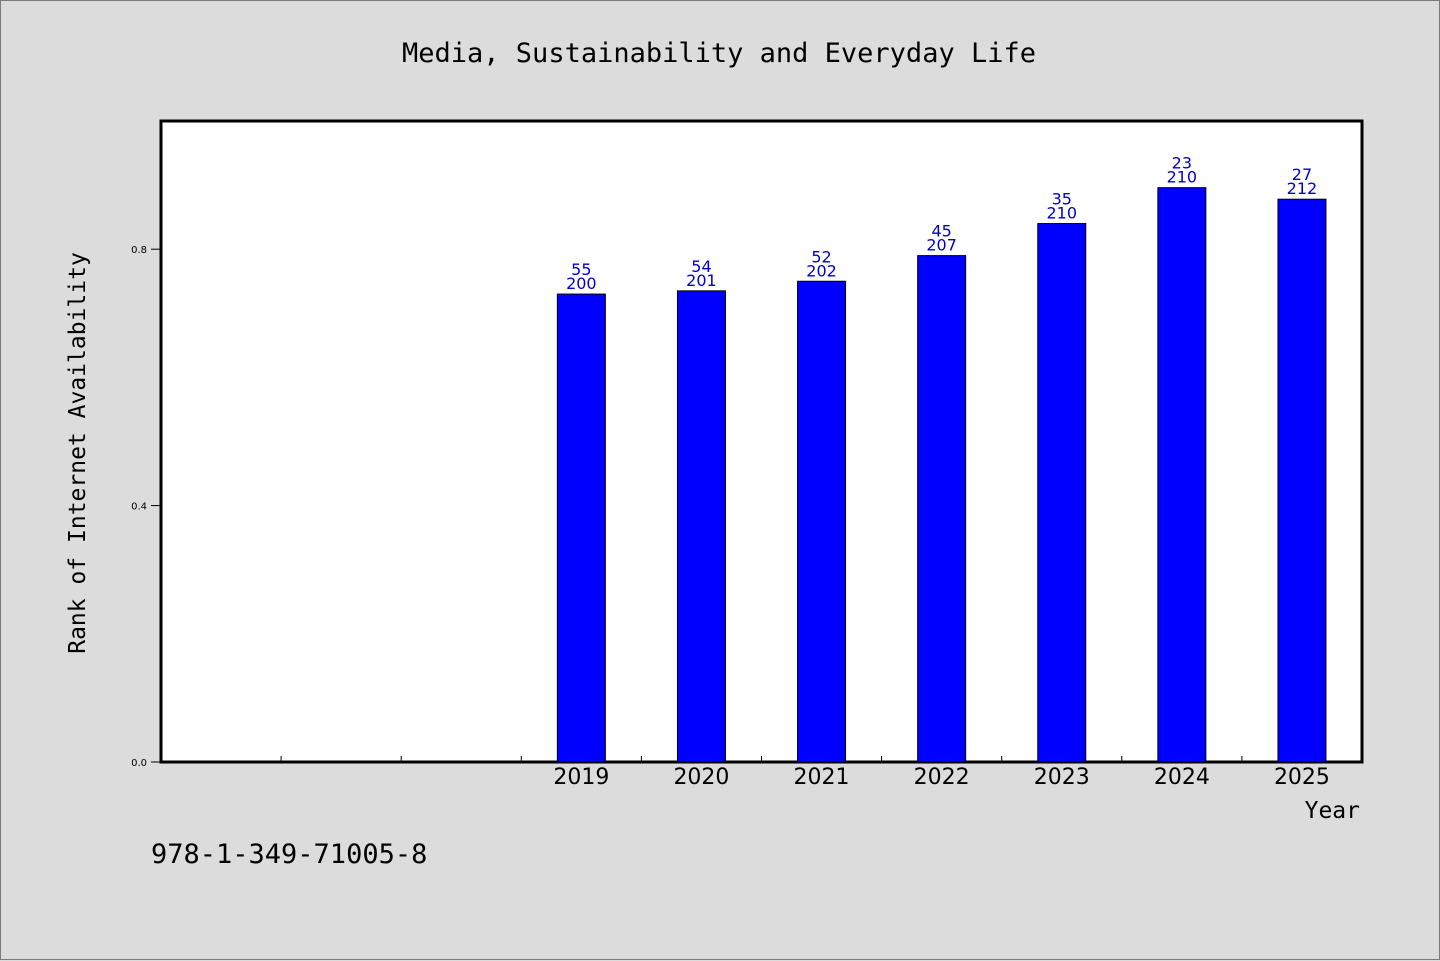  Describe the element at coordinates (941, 231) in the screenshot. I see `bar-label-top: 45` at that location.